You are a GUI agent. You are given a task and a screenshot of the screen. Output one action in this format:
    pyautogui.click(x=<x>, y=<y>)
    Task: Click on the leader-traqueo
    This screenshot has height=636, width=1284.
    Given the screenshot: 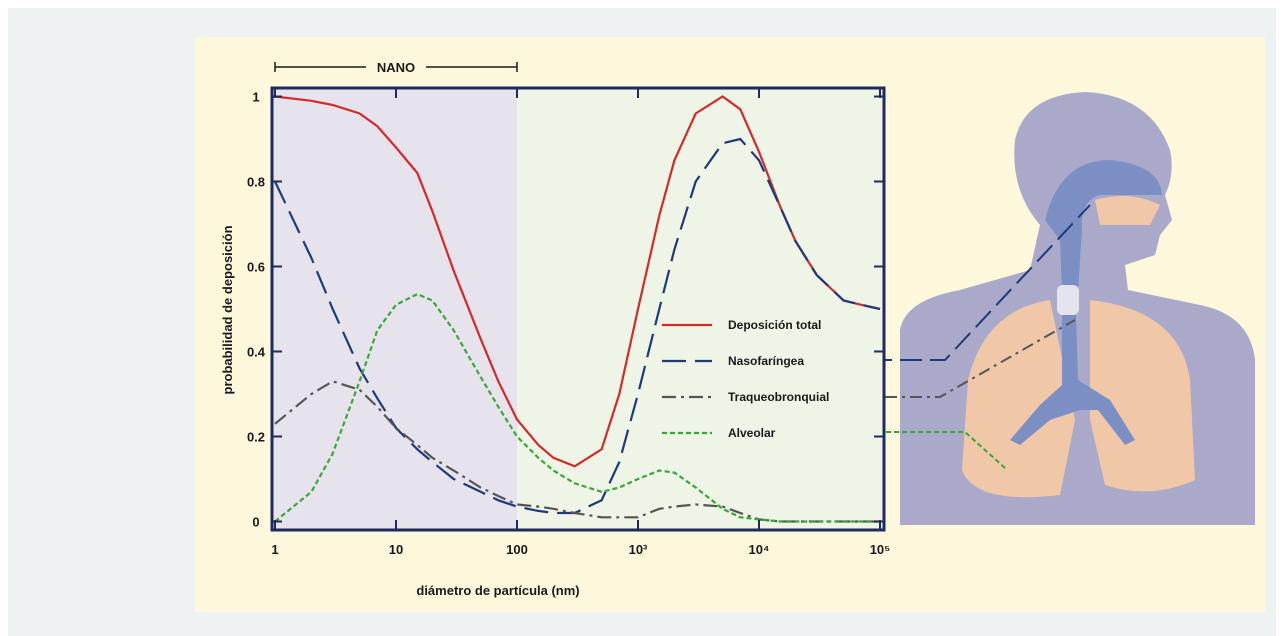 What is the action you would take?
    pyautogui.click(x=968, y=358)
    